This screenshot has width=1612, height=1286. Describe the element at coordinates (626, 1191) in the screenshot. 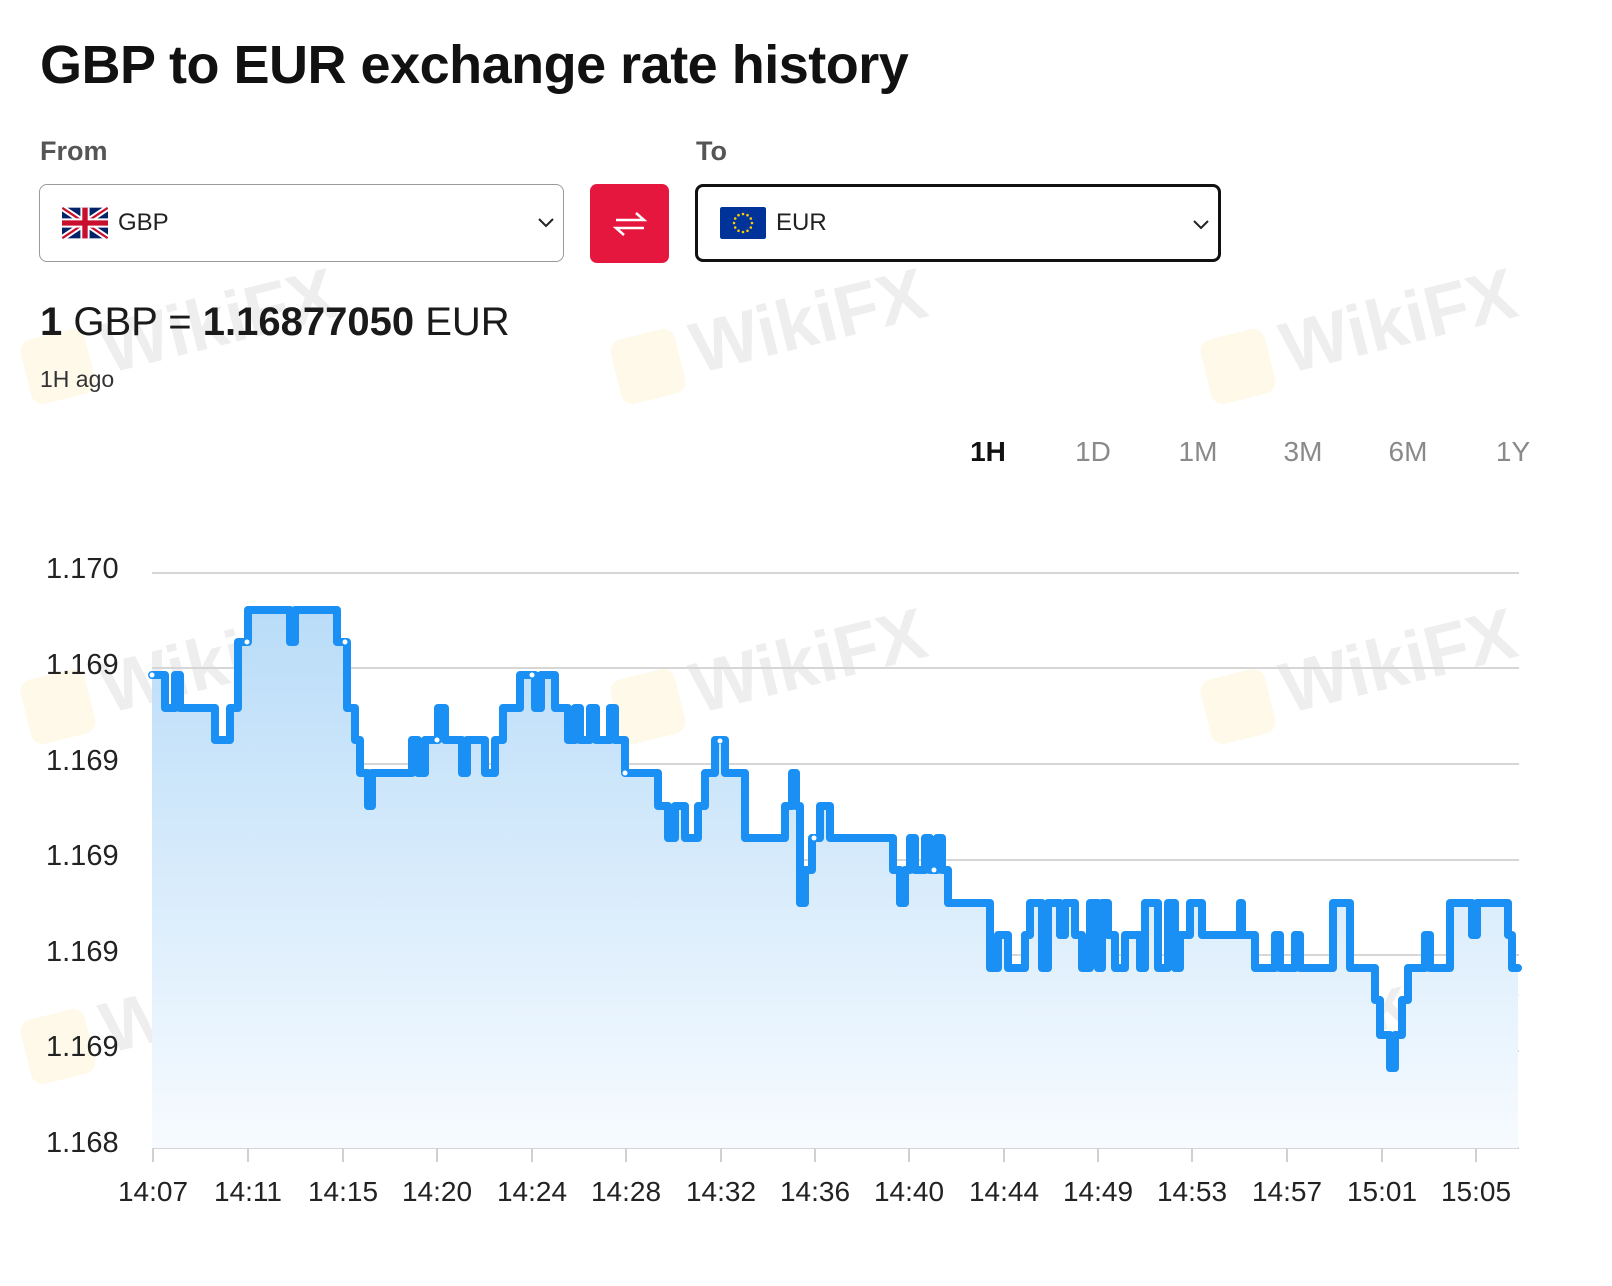

I see `x-tick-label: 14:28` at that location.